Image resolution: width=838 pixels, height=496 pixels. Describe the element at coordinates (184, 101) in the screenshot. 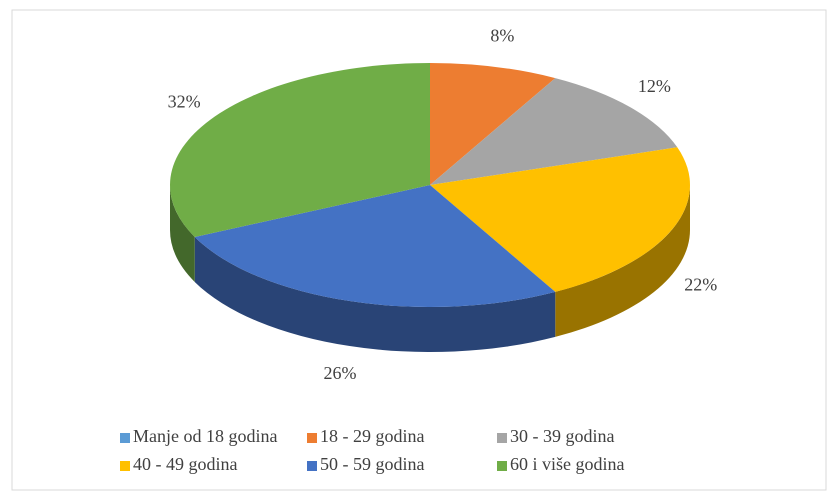

I see `data-label: 32%` at that location.